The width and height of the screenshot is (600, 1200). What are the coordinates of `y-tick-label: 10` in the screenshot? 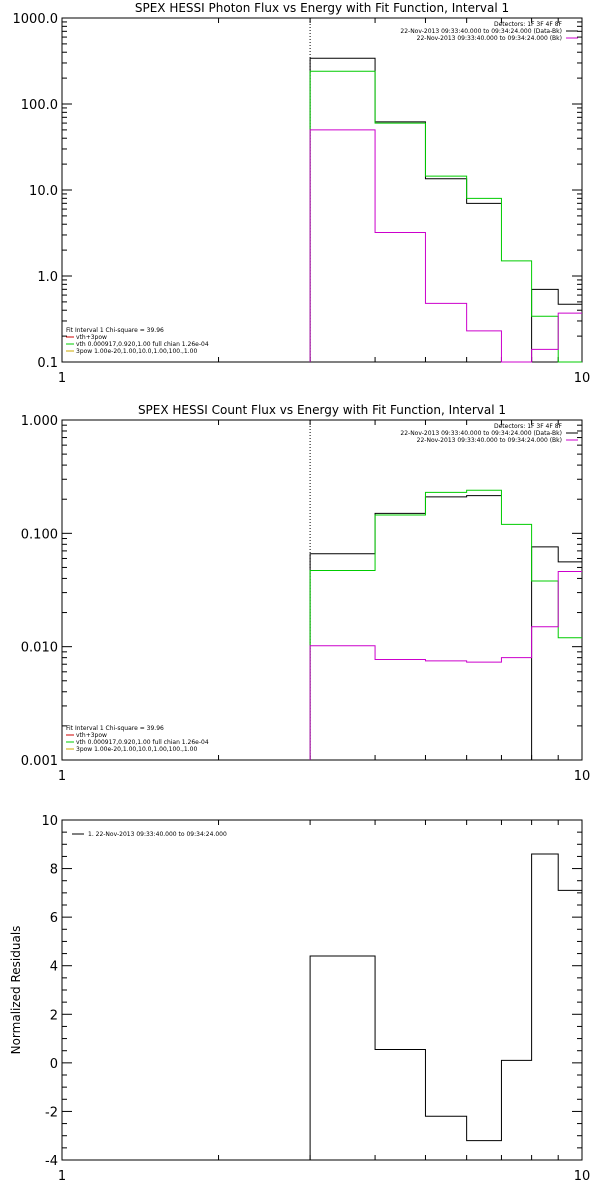 It's located at (49, 821).